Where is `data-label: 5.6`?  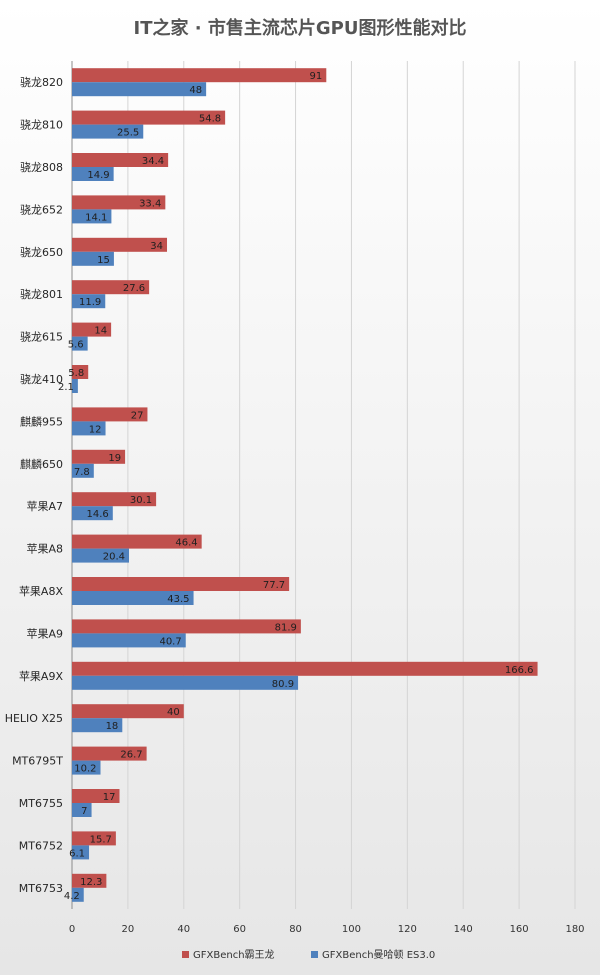 data-label: 5.6 is located at coordinates (76, 345).